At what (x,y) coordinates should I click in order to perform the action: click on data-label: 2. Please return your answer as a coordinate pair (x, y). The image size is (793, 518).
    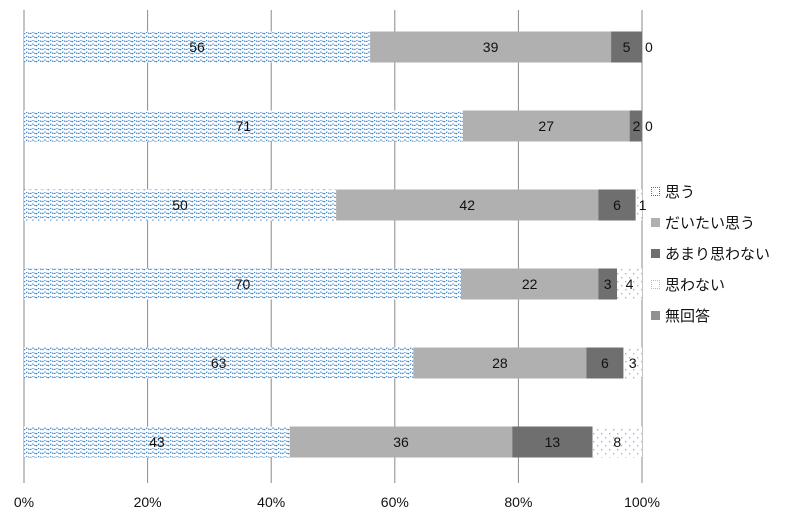
    Looking at the image, I should click on (637, 126).